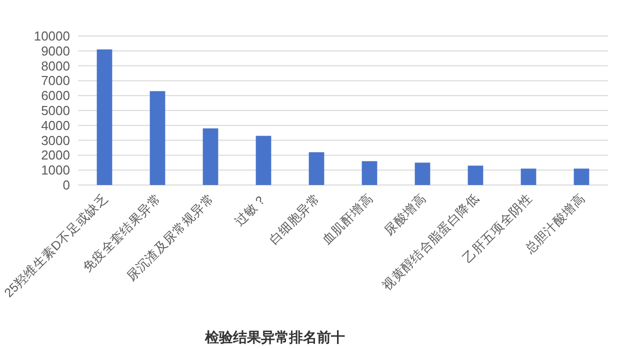 The width and height of the screenshot is (617, 349). What do you see at coordinates (55, 125) in the screenshot?
I see `y-tick-label: 4000` at bounding box center [55, 125].